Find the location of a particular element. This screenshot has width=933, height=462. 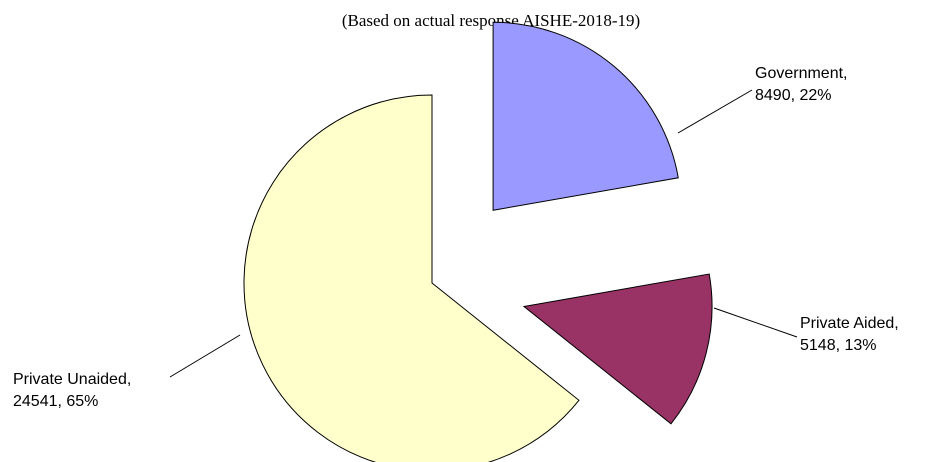

slice-value-label: 24541, 65% is located at coordinates (55, 401).